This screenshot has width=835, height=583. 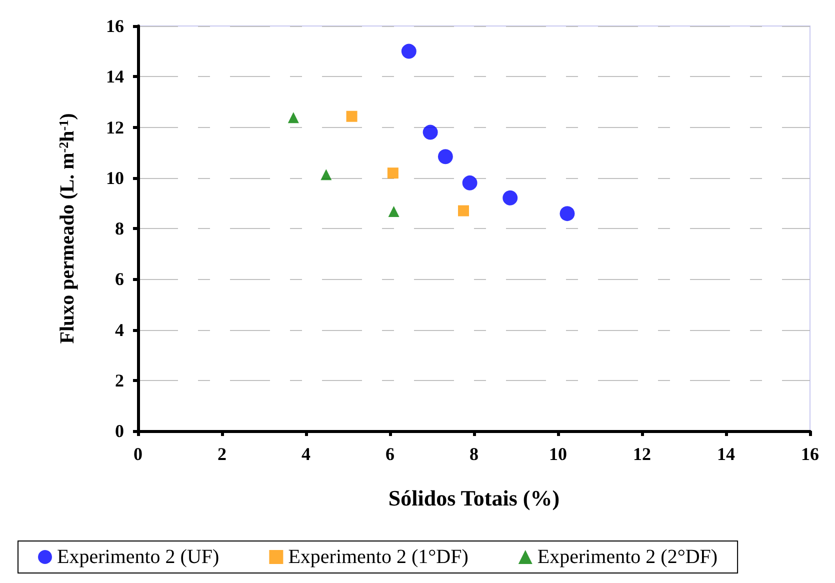 I want to click on x-tick-label: 2, so click(x=222, y=454).